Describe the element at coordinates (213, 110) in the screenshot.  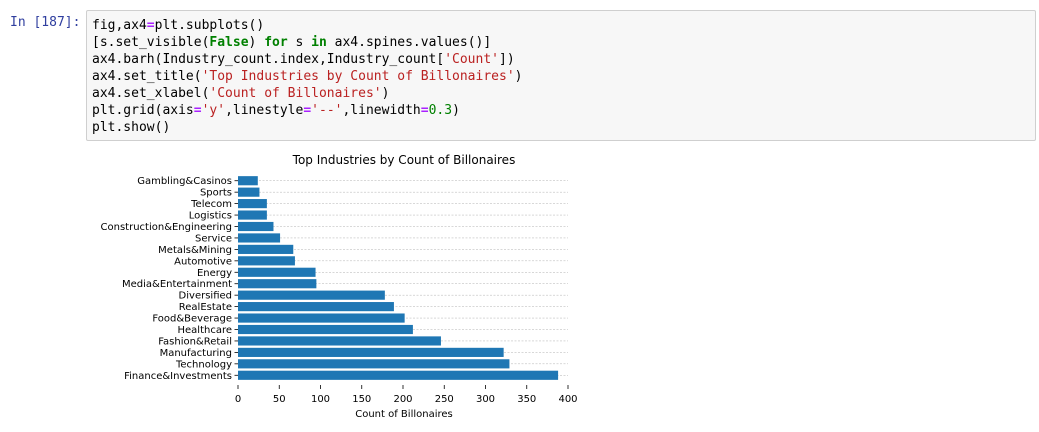
I see `code-token: 'y'` at that location.